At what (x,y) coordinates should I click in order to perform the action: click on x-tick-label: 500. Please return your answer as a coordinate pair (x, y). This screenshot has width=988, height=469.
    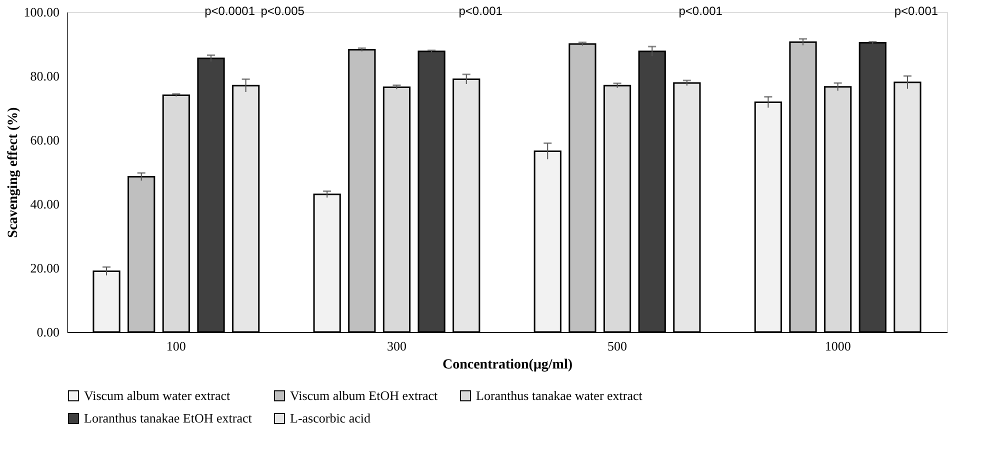
    Looking at the image, I should click on (618, 346).